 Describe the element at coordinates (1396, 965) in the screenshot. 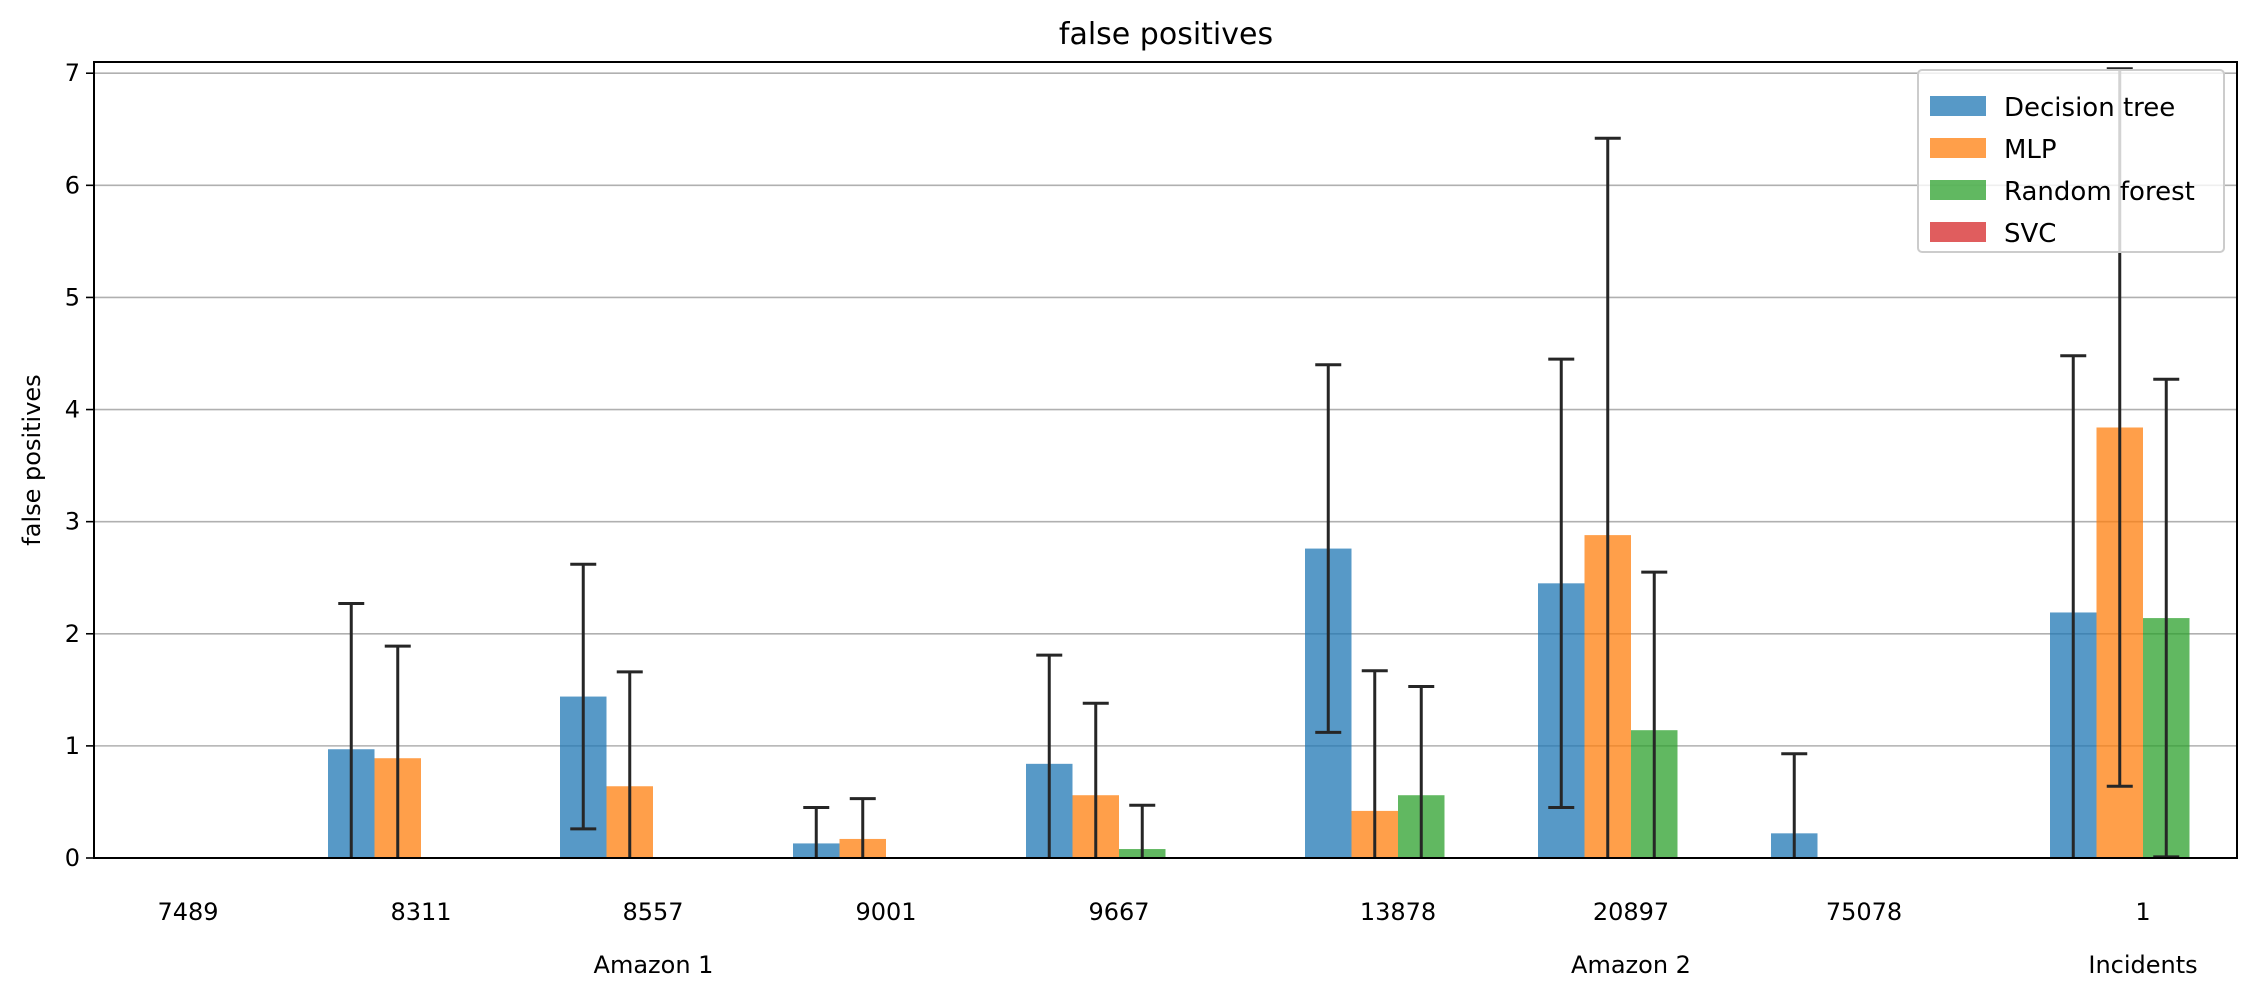

I see `x-group-labels: Amazon 1 Amazon 2 Incidents` at that location.